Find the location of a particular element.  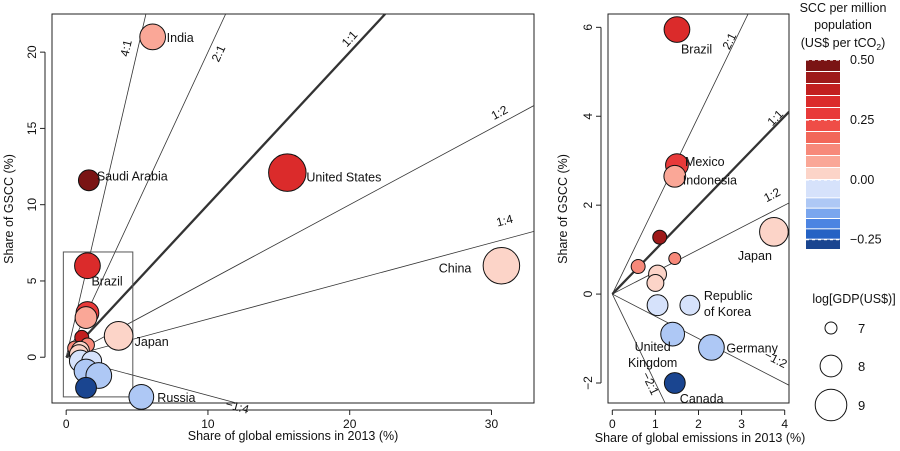

point-united-kingdom is located at coordinates (673, 334).